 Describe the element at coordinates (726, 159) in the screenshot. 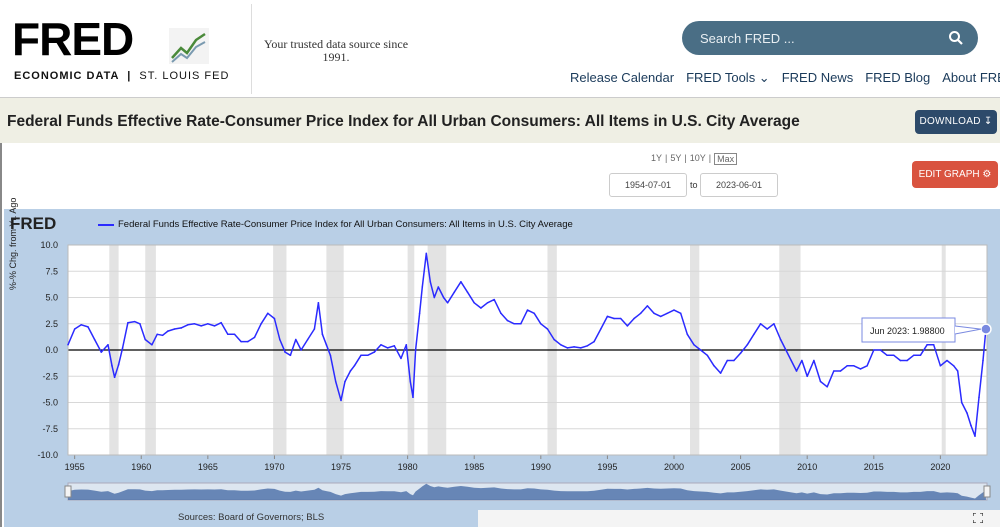

I see `range-max: Max` at that location.